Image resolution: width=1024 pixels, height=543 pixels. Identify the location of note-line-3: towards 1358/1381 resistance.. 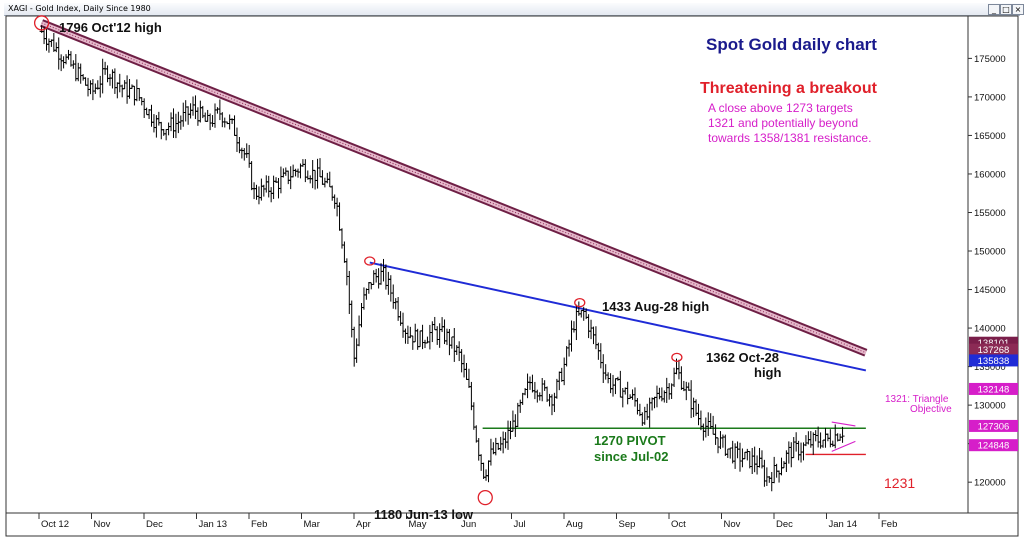
(789, 138).